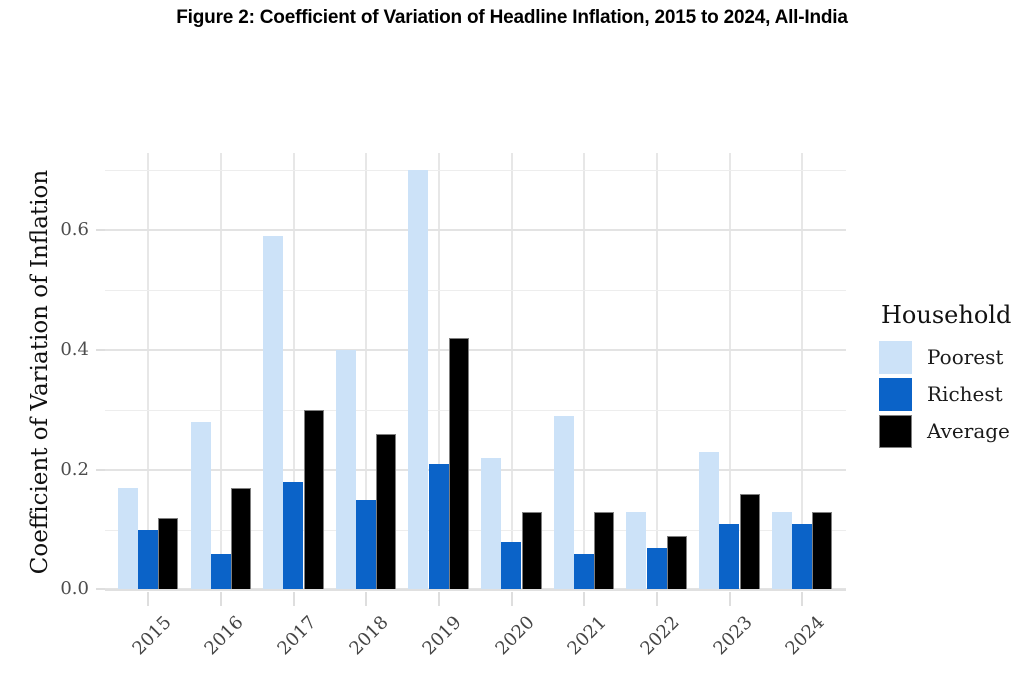 The width and height of the screenshot is (1024, 679). I want to click on legend-label: Poorest, so click(965, 357).